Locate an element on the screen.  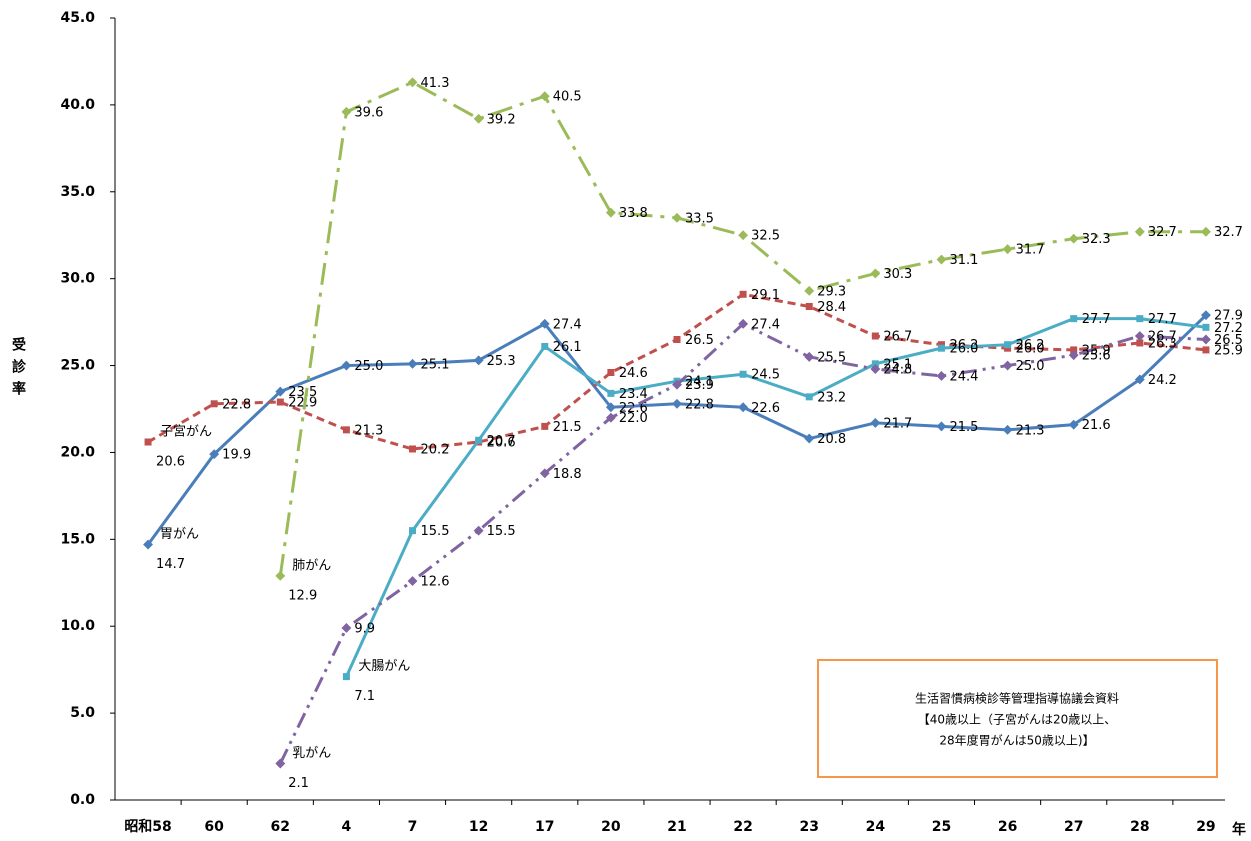
x-tick-label: 27 is located at coordinates (1073, 827).